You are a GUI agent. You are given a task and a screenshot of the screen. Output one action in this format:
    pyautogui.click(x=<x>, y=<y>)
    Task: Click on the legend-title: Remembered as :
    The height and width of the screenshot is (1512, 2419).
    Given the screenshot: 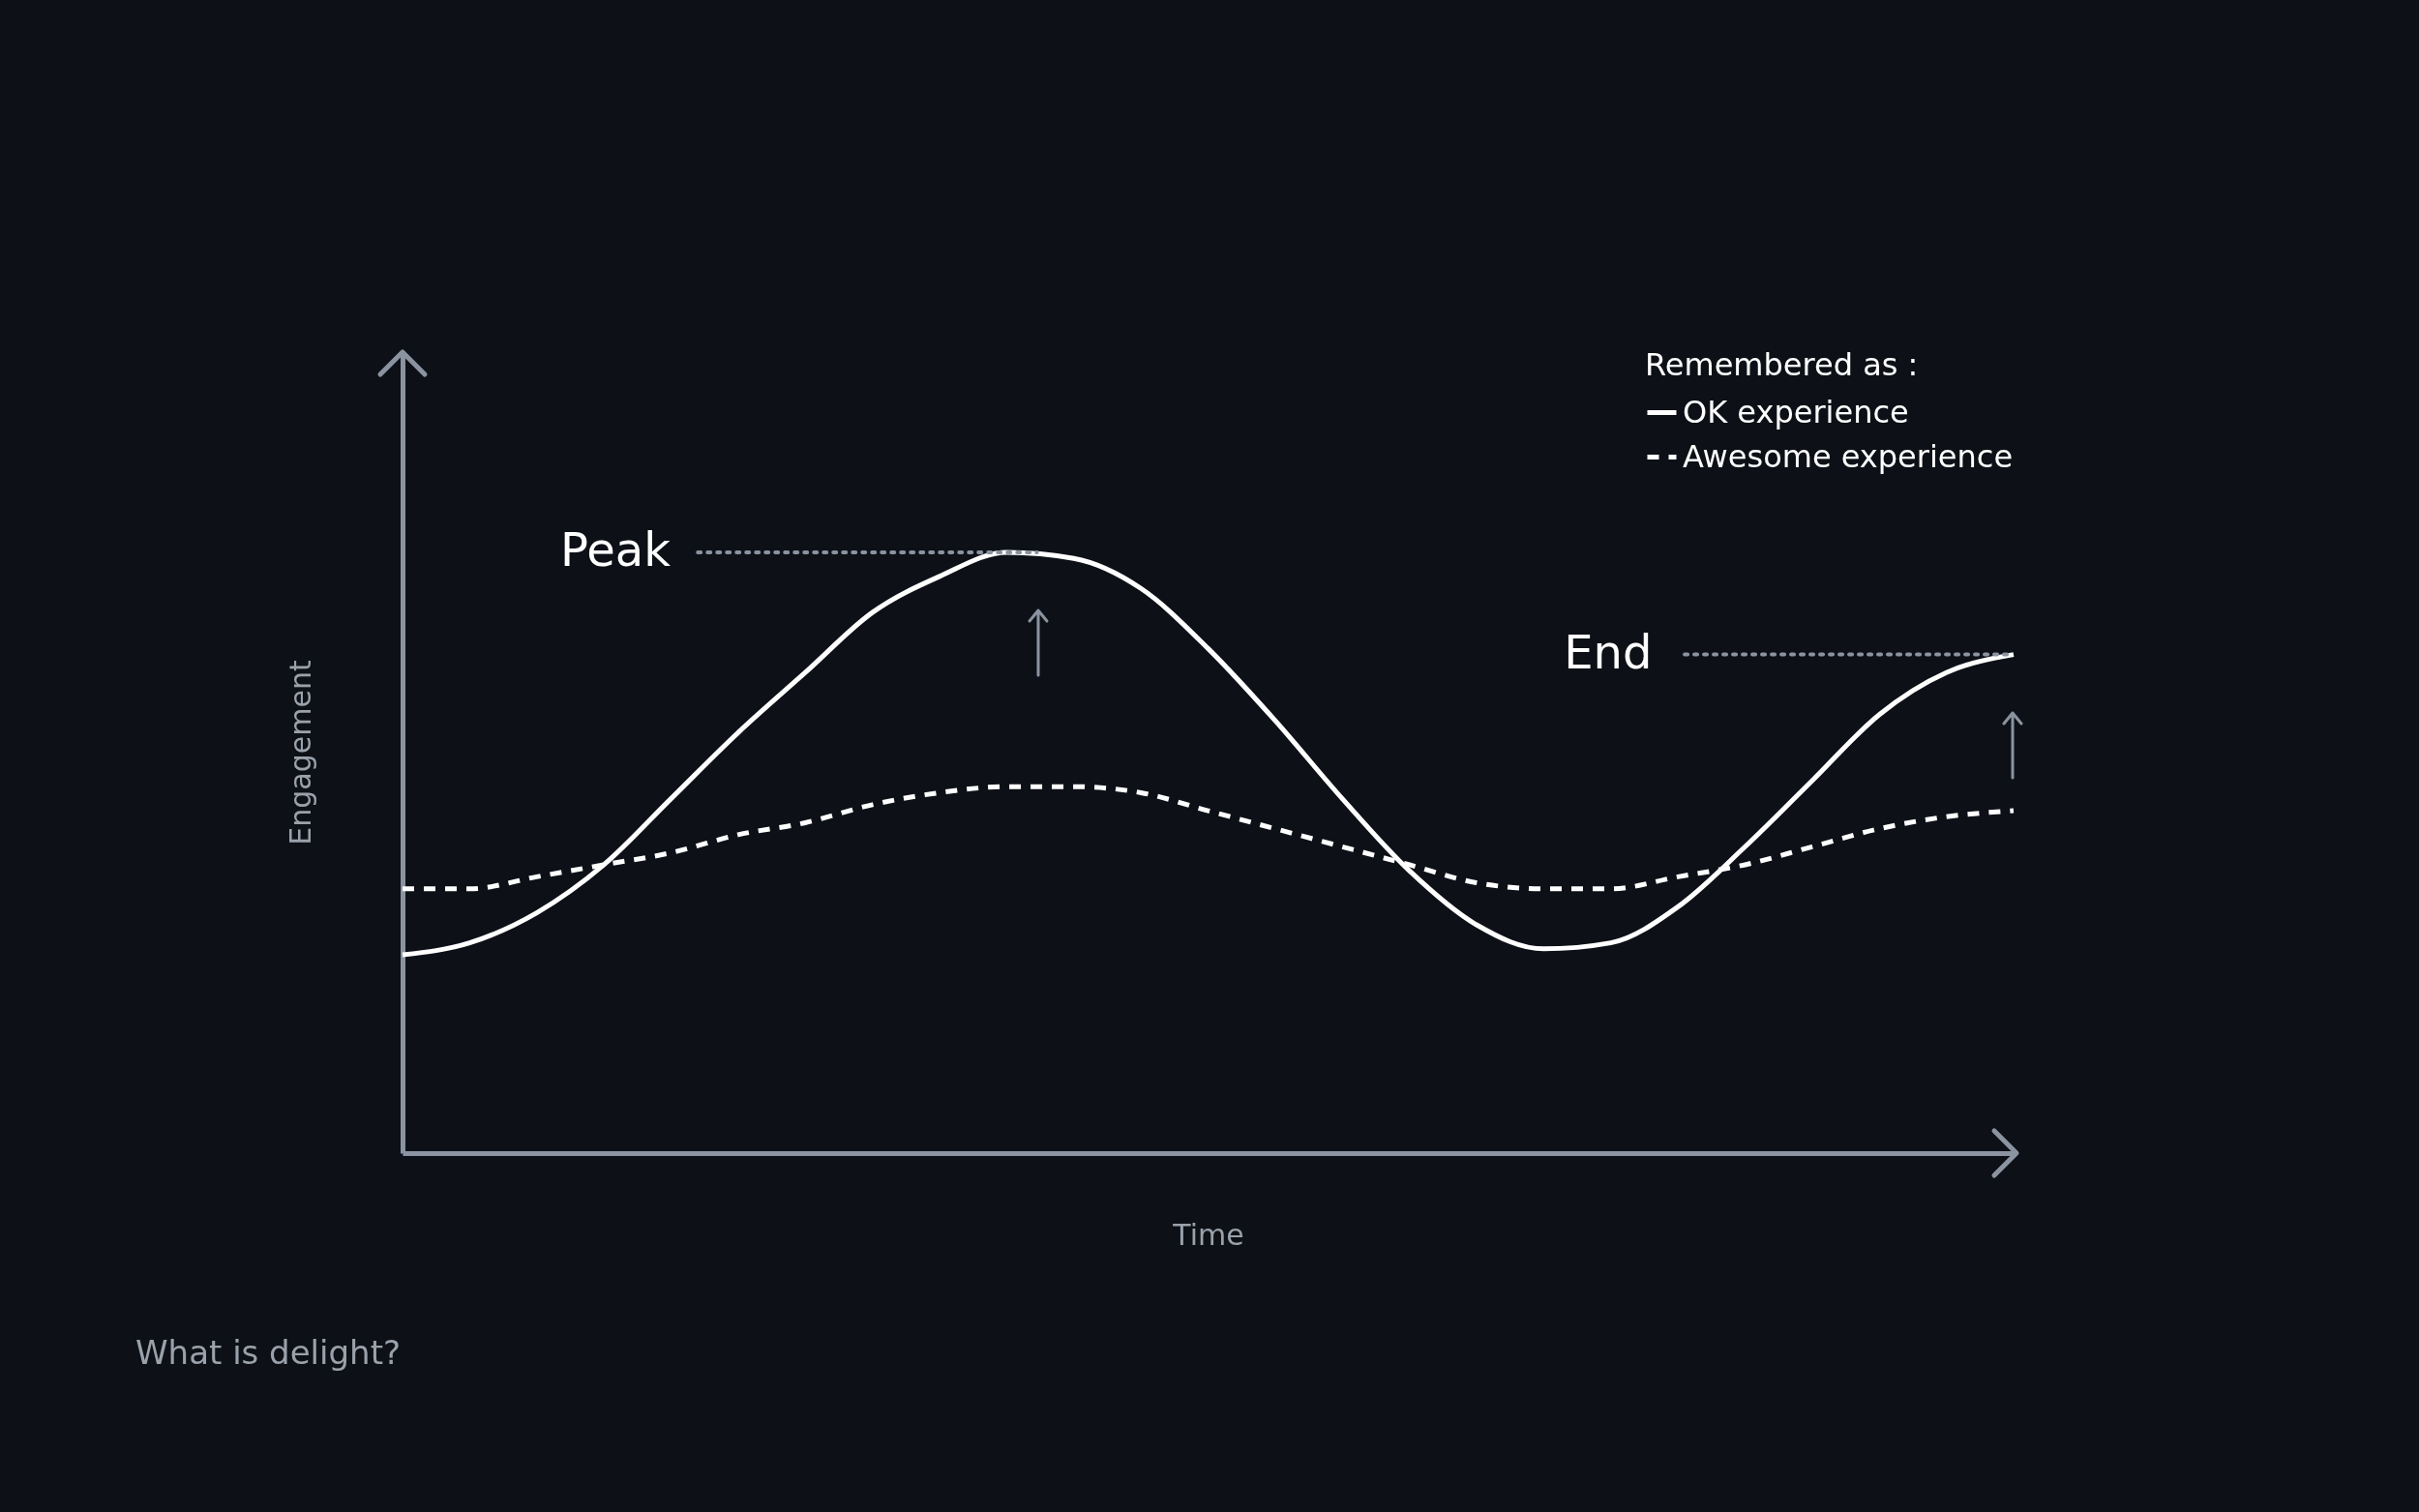 What is the action you would take?
    pyautogui.click(x=1782, y=364)
    